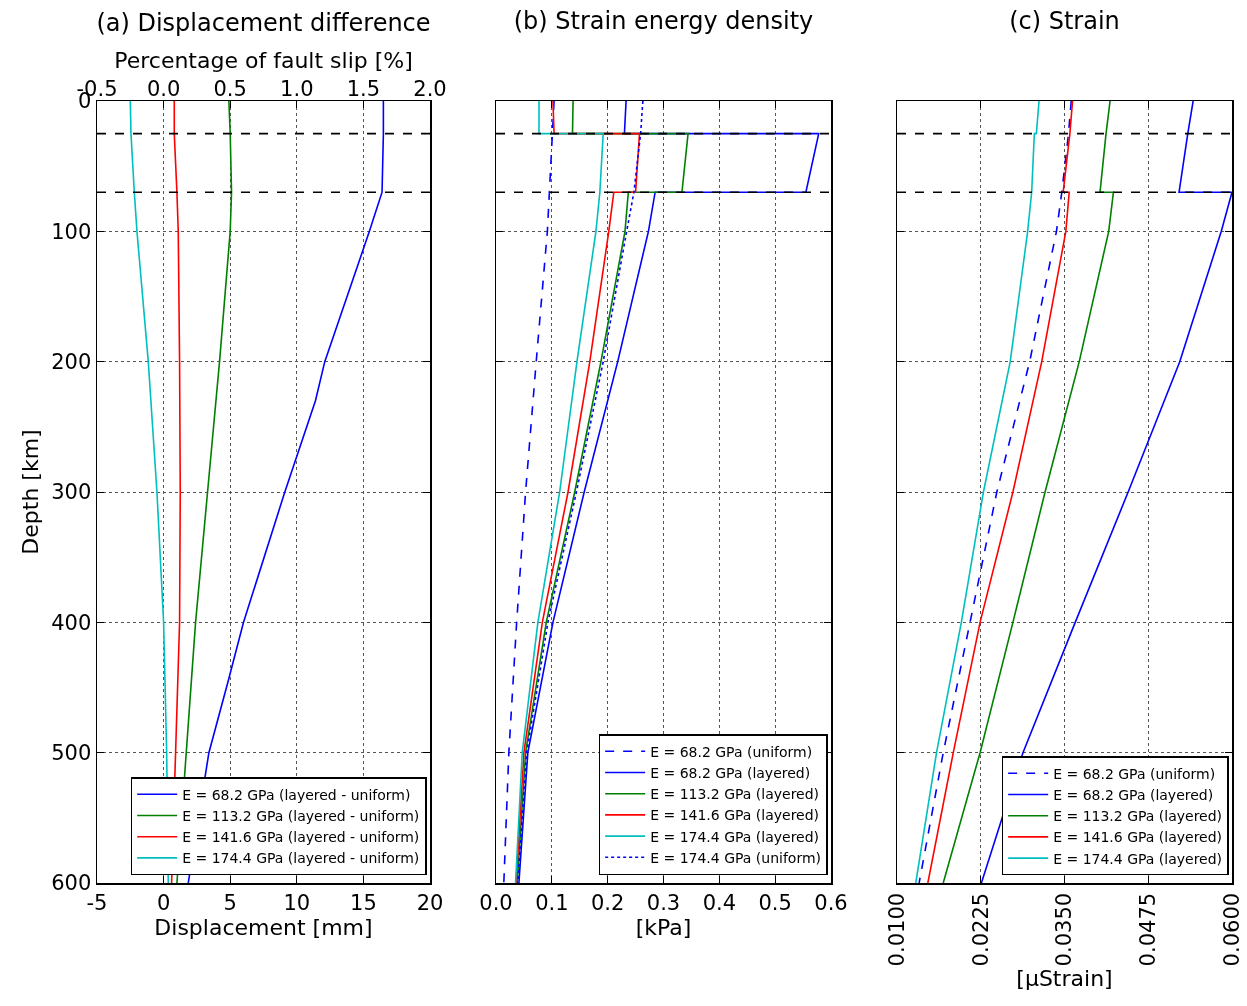 This screenshot has height=1006, width=1247. Describe the element at coordinates (775, 902) in the screenshot. I see `x-tick-label: 0.5` at that location.